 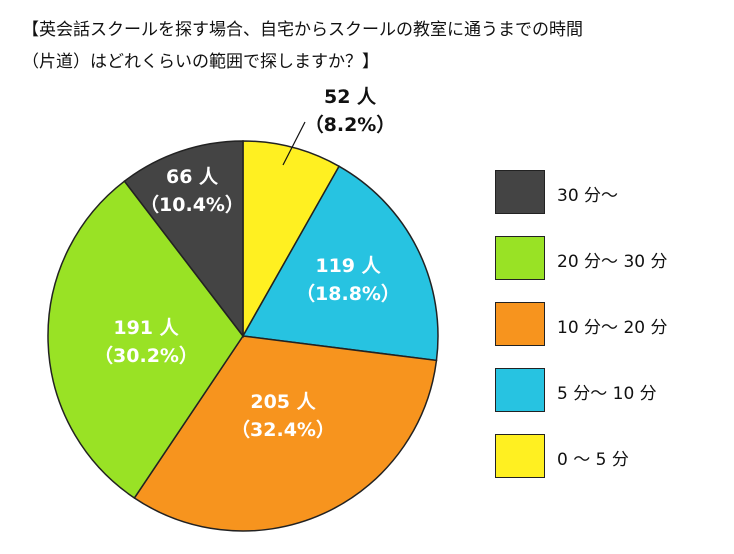 I want to click on slice-percent-label: （18.8%）, so click(x=348, y=293).